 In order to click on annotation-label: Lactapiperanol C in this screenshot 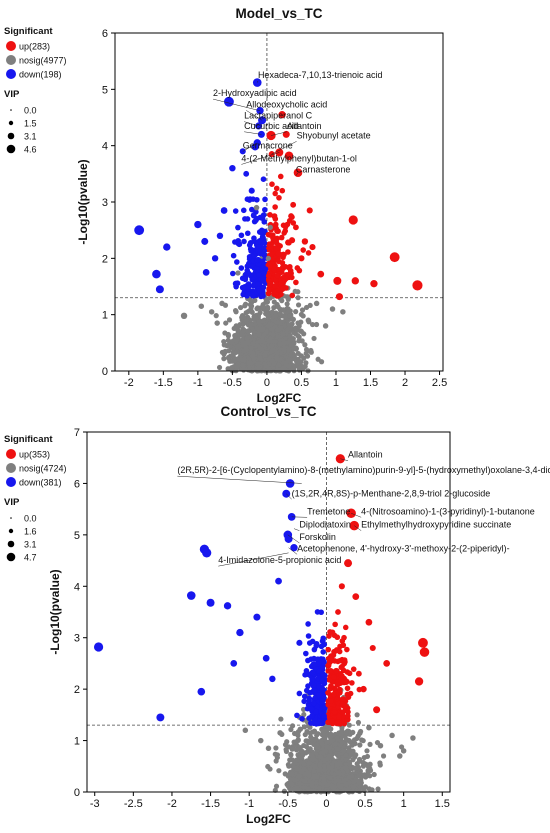, I will do `click(278, 116)`.